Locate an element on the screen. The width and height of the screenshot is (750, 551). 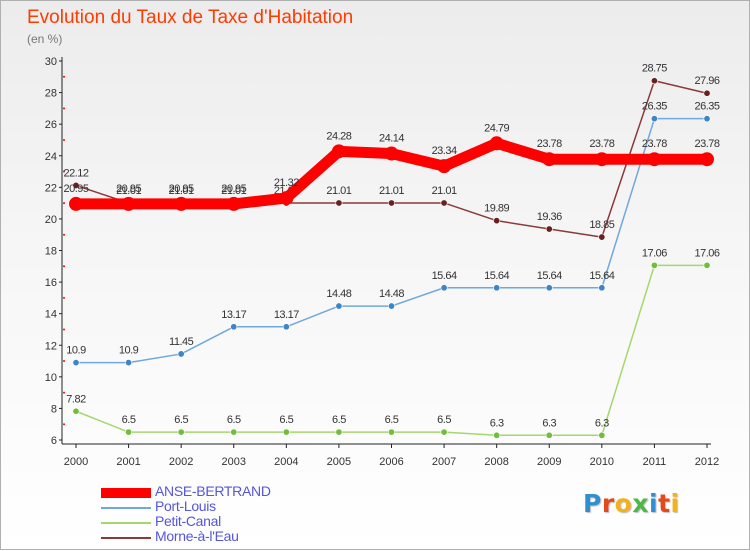
logo-letter: r is located at coordinates (608, 503).